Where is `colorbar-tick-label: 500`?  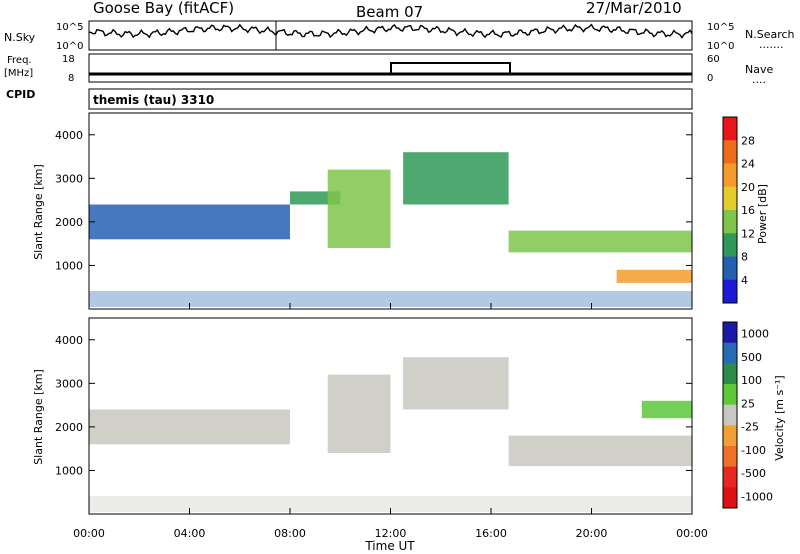 colorbar-tick-label: 500 is located at coordinates (751, 357).